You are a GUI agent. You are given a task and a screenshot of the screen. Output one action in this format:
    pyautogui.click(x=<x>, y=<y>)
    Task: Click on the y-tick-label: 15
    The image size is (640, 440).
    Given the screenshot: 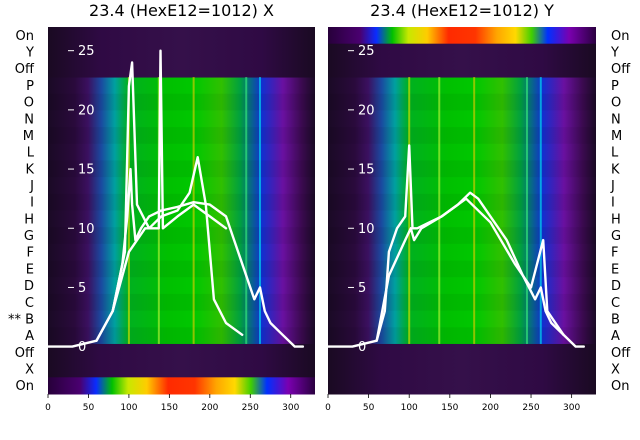 What is the action you would take?
    pyautogui.click(x=366, y=170)
    